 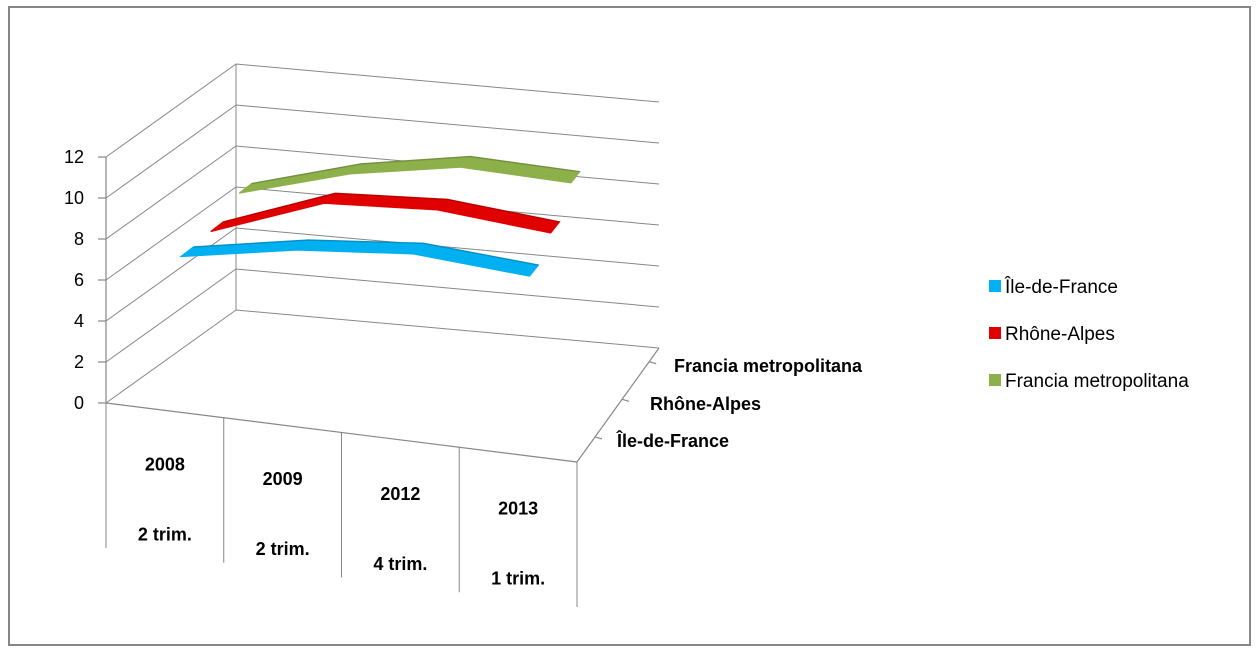 What do you see at coordinates (79, 403) in the screenshot?
I see `y-tick-label: 0` at bounding box center [79, 403].